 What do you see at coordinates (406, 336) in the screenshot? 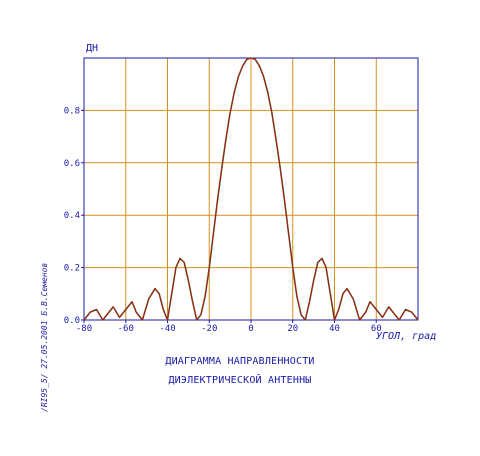
I see `x-axis-label: УГОЛ, град` at bounding box center [406, 336].